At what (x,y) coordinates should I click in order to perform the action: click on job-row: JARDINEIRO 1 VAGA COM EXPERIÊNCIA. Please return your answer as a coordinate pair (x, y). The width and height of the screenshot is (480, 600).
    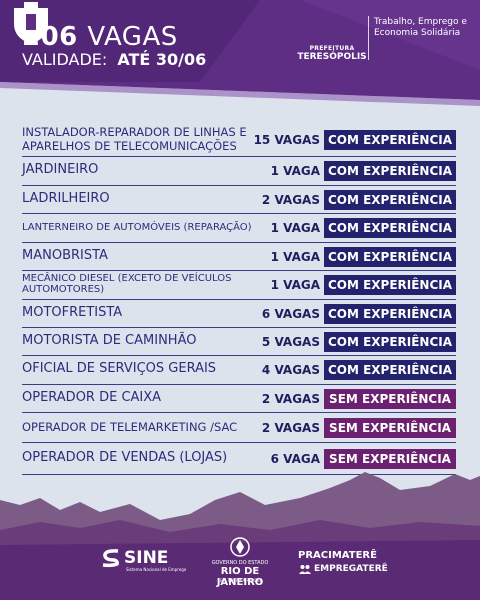
    Looking at the image, I should click on (239, 171).